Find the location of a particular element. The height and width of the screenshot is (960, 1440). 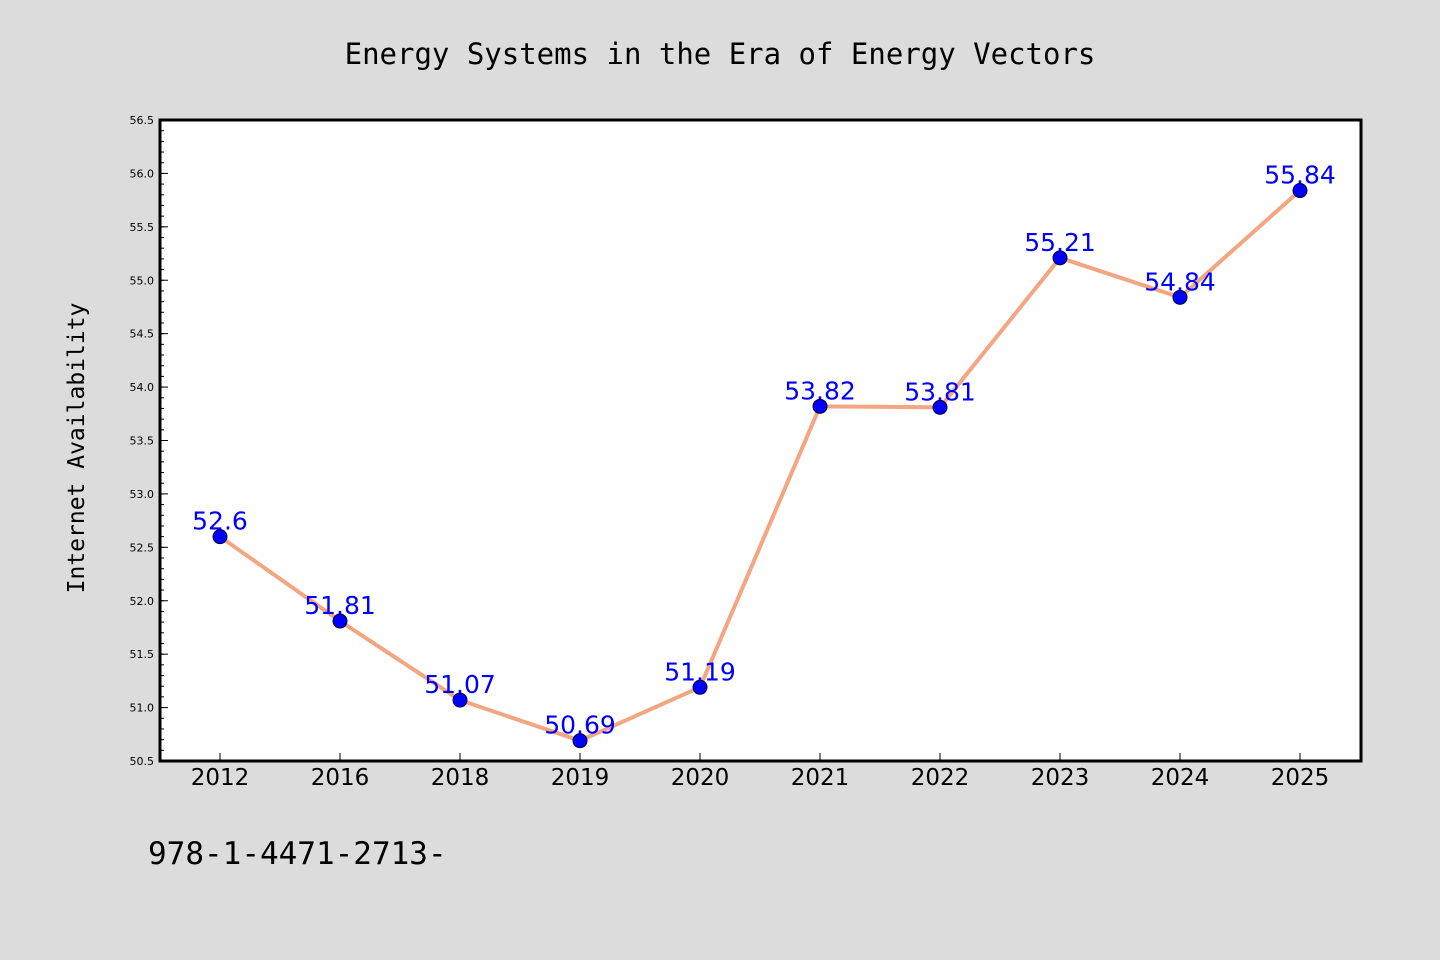

x-tick-label: 2019 is located at coordinates (580, 778).